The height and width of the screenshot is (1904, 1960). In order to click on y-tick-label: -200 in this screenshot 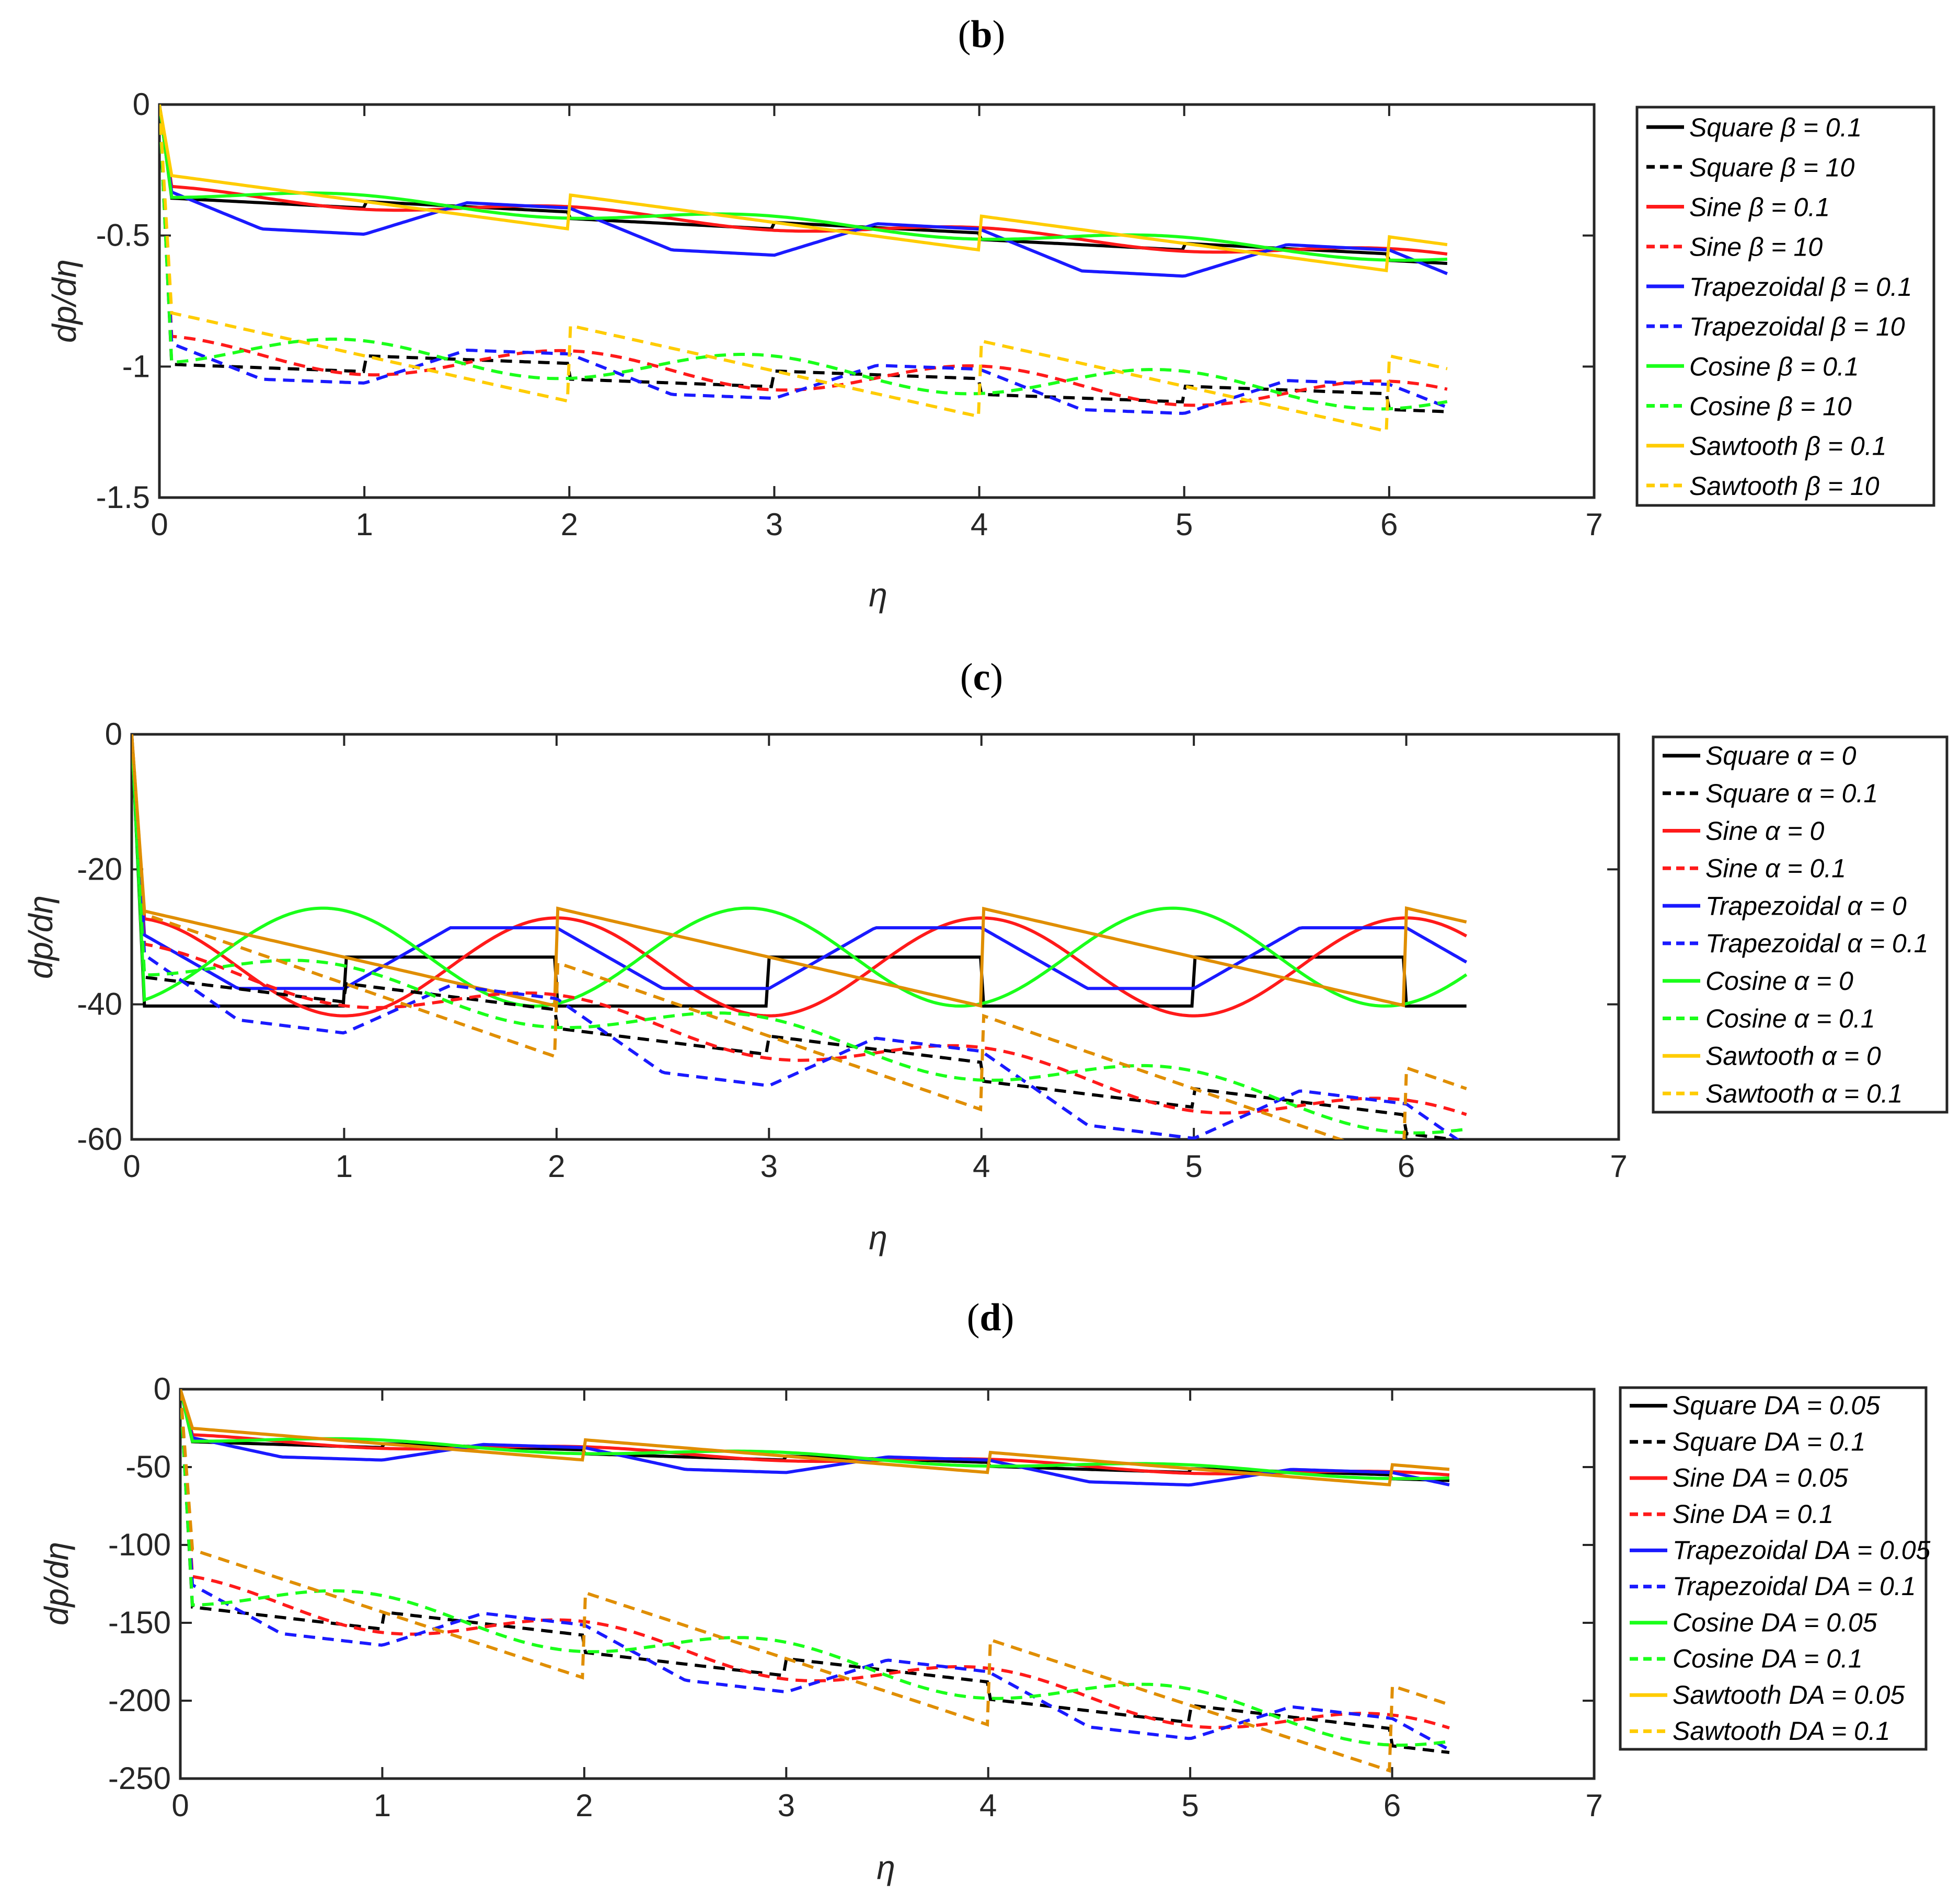, I will do `click(139, 1700)`.